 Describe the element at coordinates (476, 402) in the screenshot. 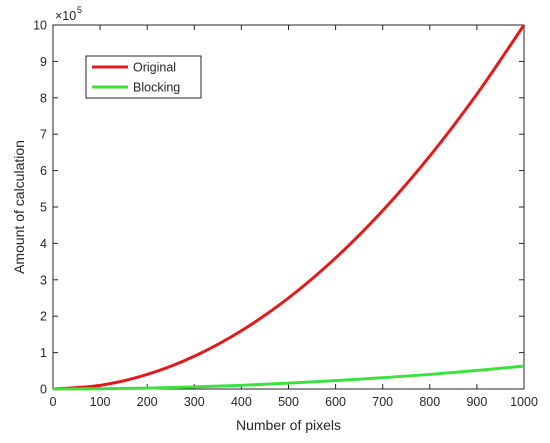

I see `x-tick-label: 900` at that location.